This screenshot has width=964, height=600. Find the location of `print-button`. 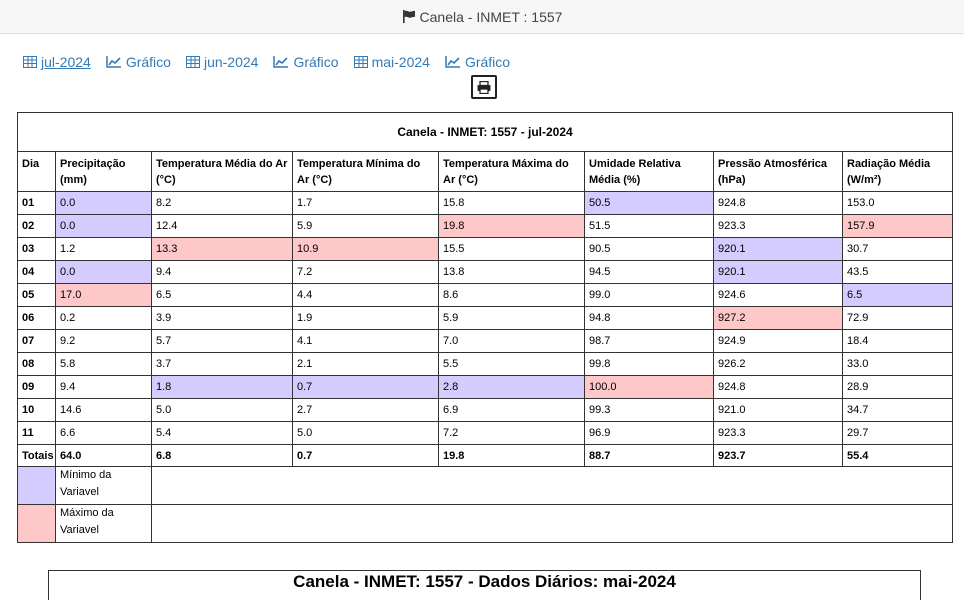

print-button is located at coordinates (484, 87).